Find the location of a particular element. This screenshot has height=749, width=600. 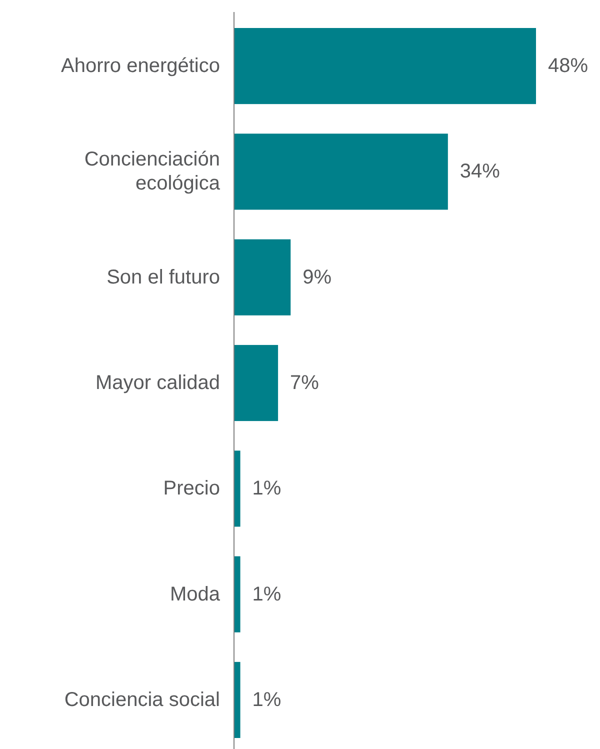

y-tick-label: Ahorro energético is located at coordinates (140, 66).